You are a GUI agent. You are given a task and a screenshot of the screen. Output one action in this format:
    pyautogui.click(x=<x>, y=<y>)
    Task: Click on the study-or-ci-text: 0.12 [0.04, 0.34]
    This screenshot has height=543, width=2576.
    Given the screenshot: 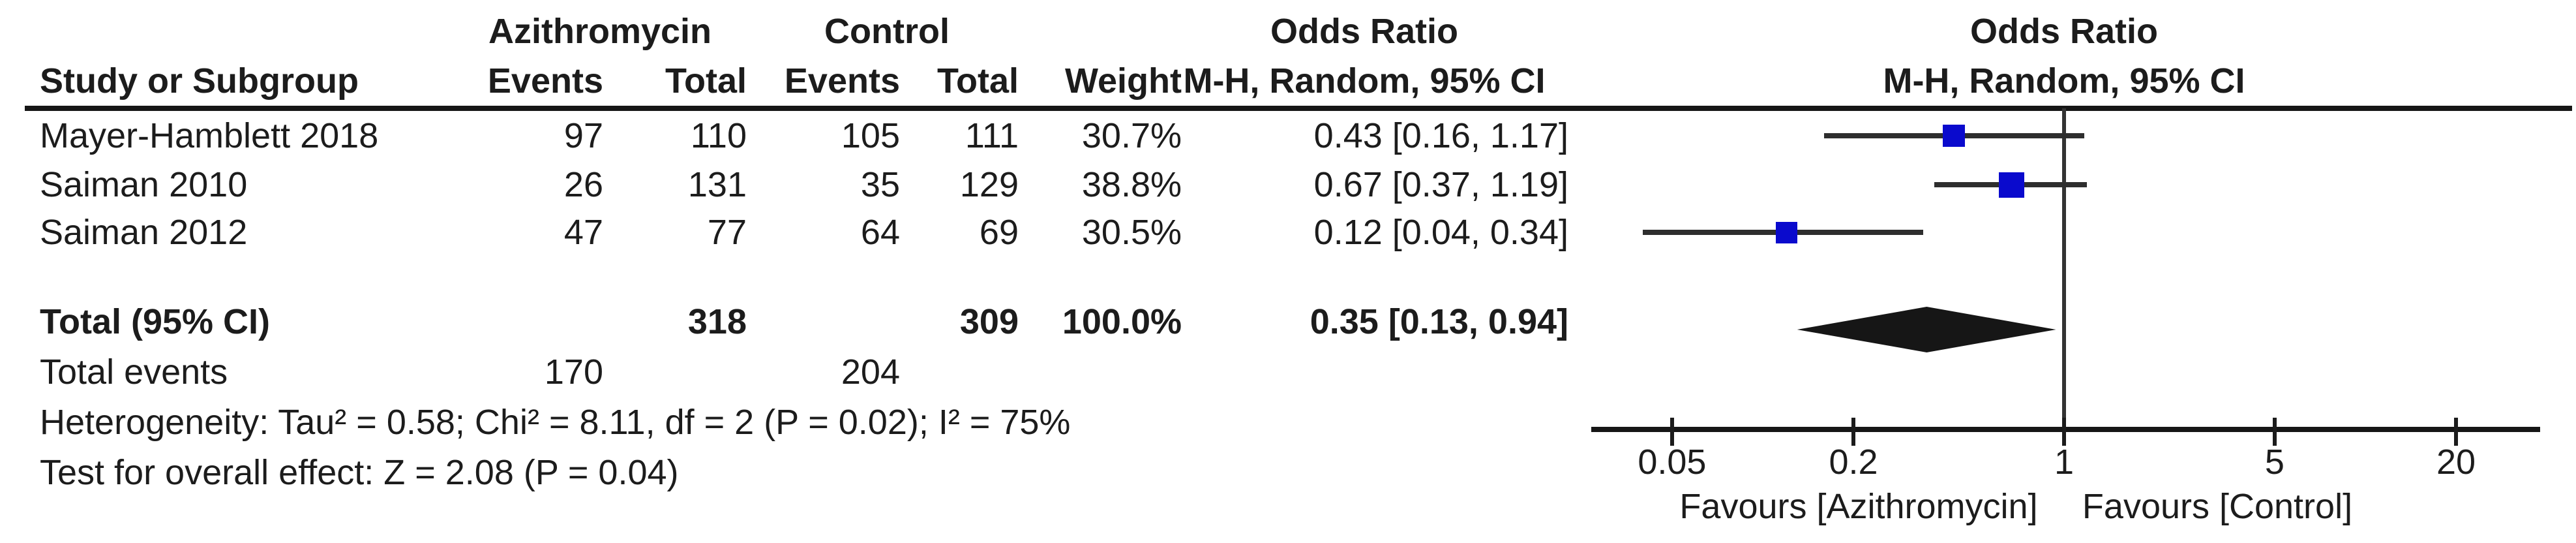 What is the action you would take?
    pyautogui.click(x=1440, y=232)
    